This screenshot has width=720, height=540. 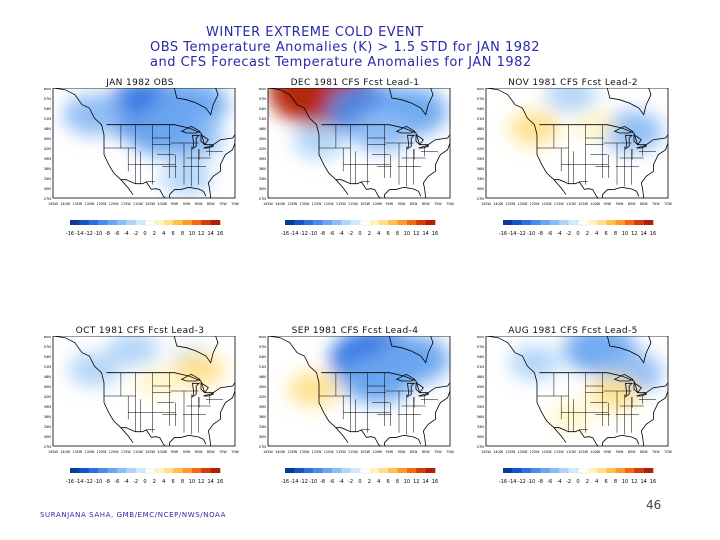 I want to click on lon-tick-label: 90W, so click(x=402, y=452).